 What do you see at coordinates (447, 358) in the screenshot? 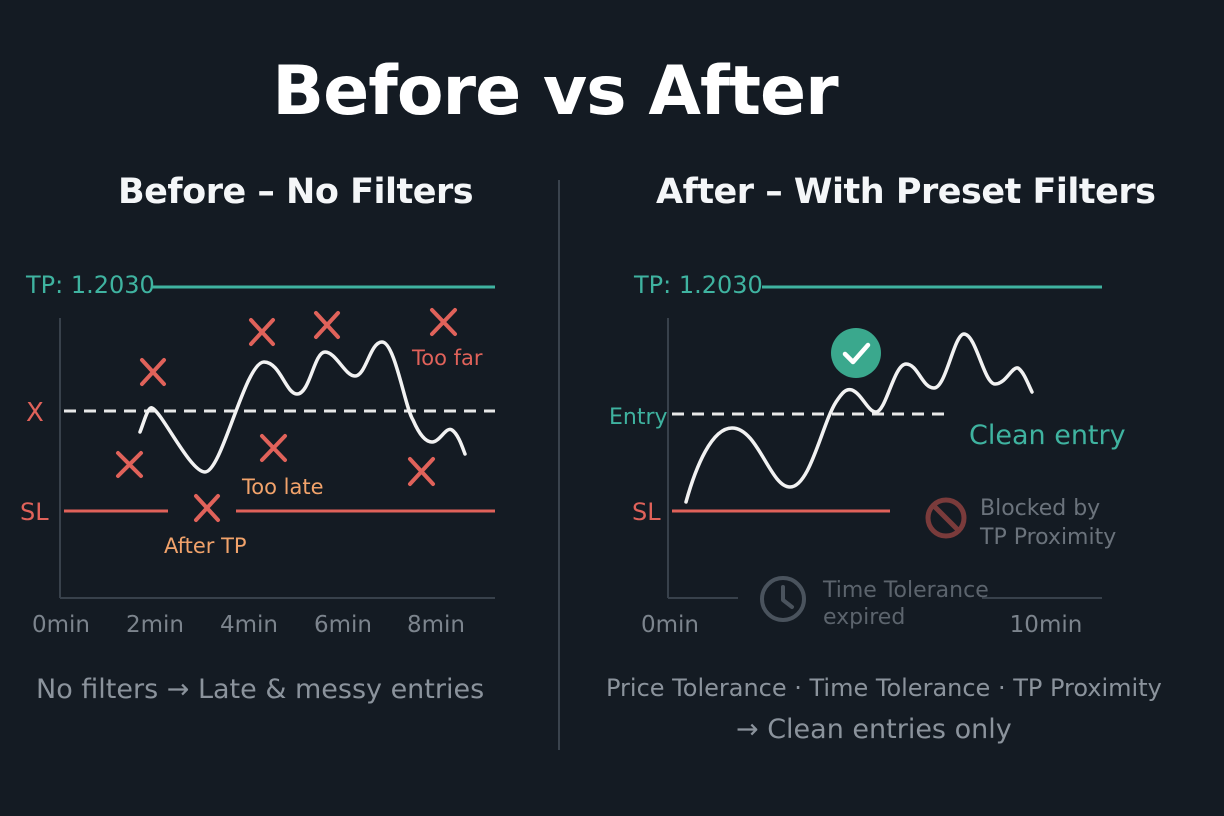
I see `too-far-annotation: Too far` at bounding box center [447, 358].